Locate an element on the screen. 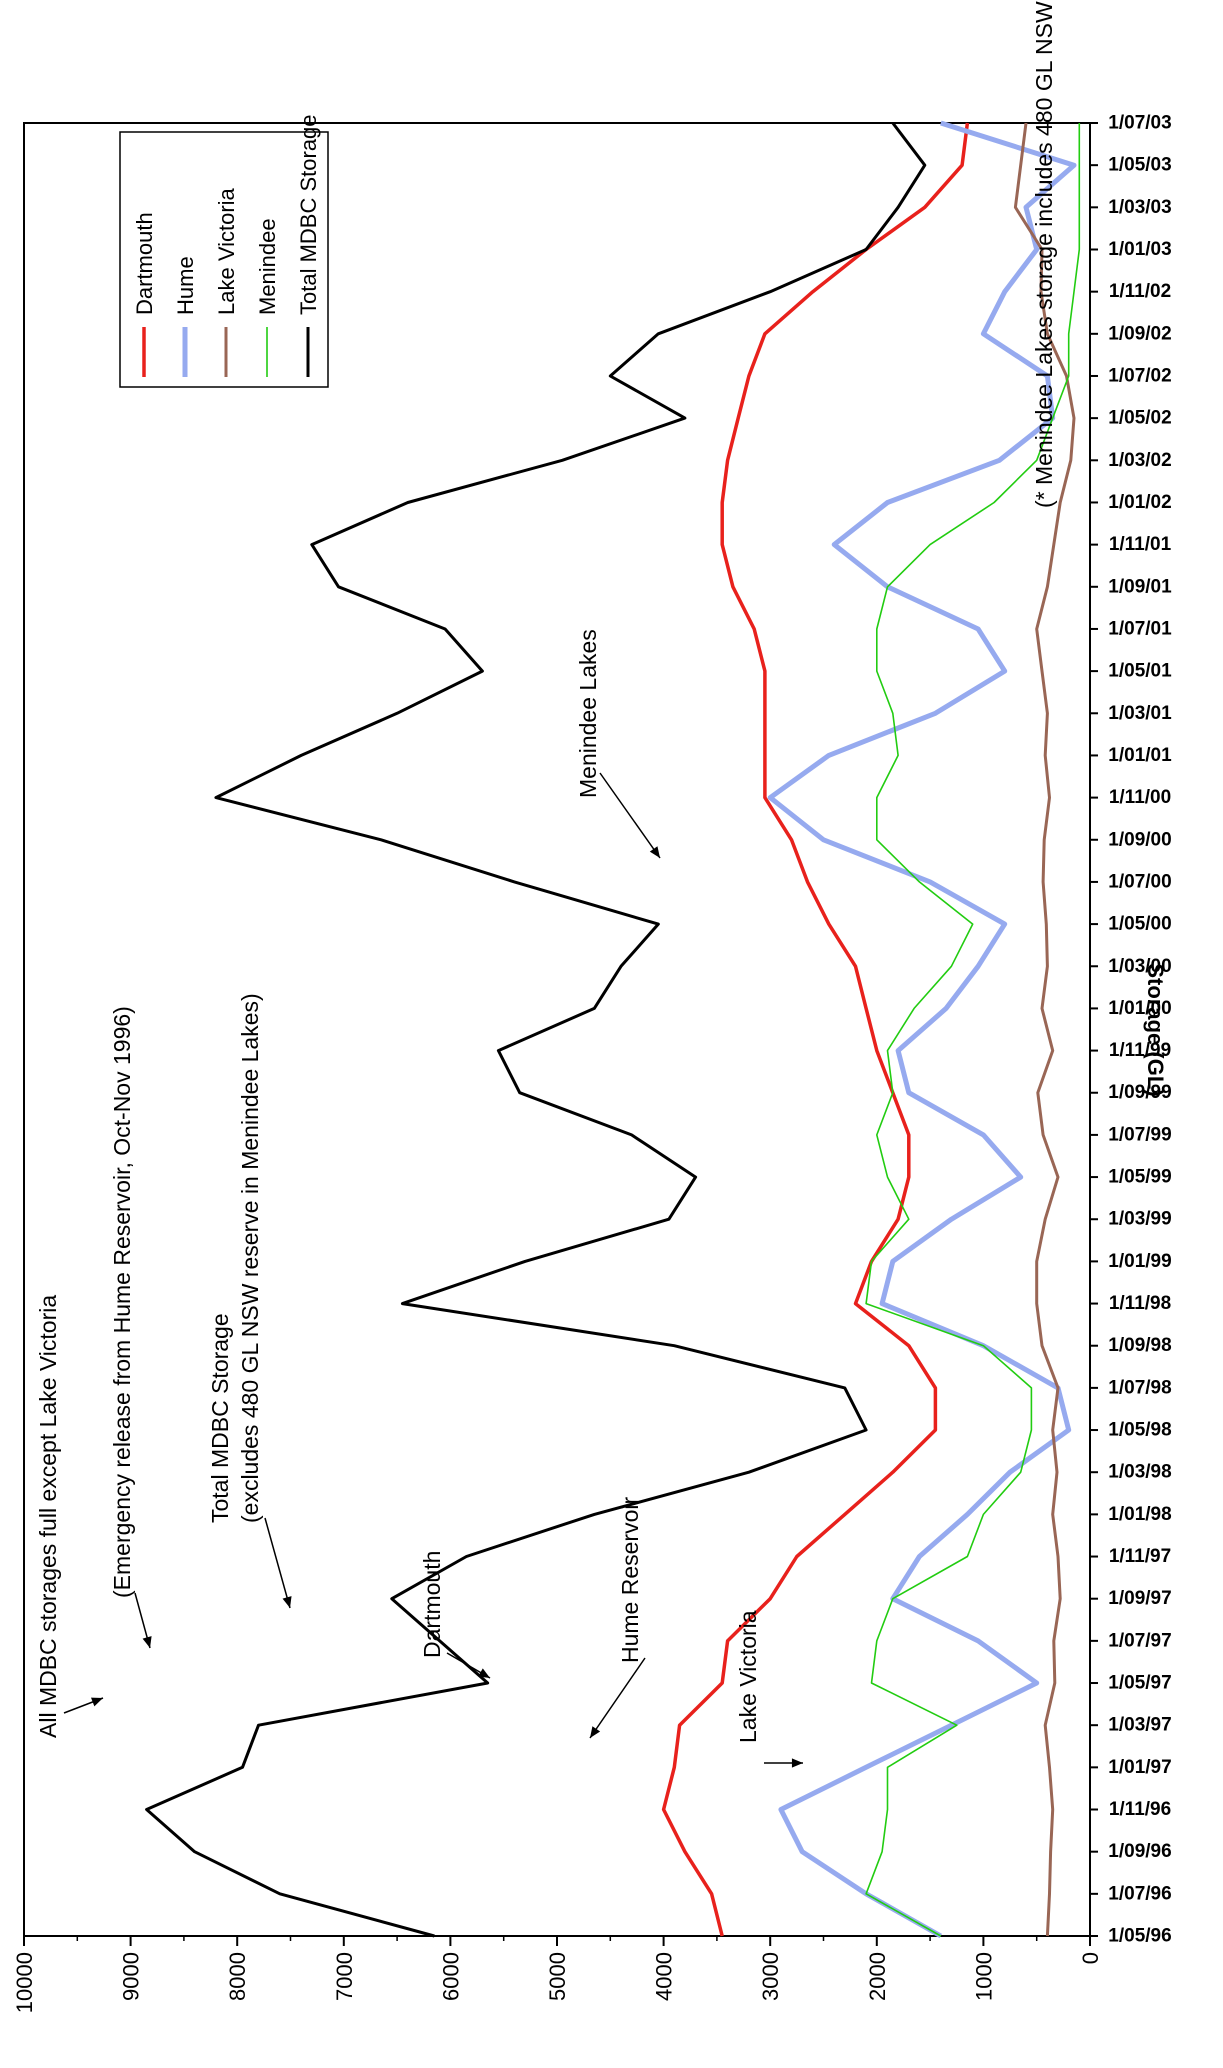 The image size is (1223, 2068). x-tick-label: 1/07/01 is located at coordinates (1140, 628).